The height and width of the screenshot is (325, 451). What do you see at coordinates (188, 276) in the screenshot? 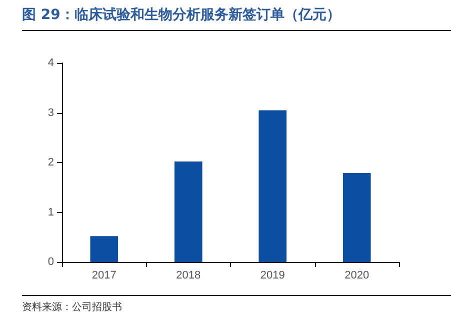
I see `x-tick-label: 2018` at bounding box center [188, 276].